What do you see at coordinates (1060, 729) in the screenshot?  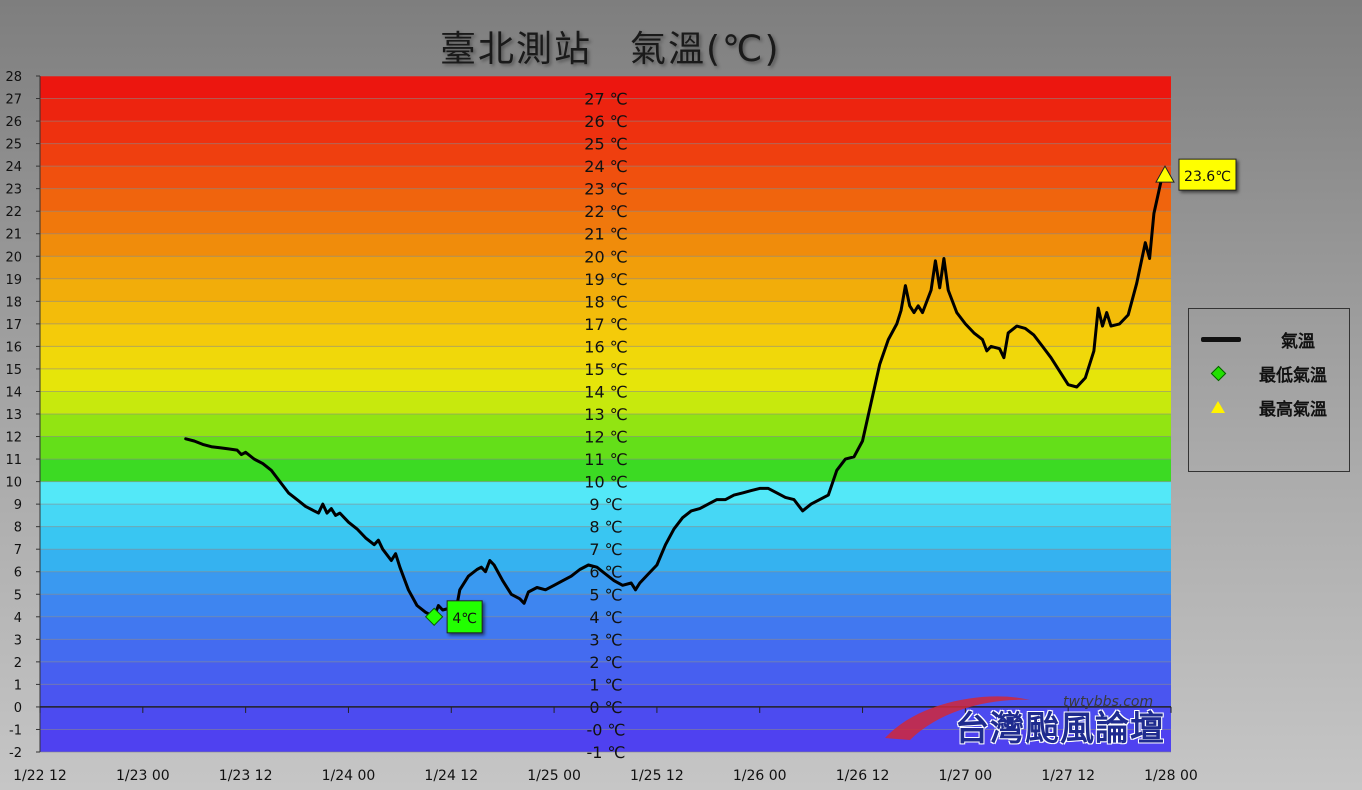 I see `watermark-logo: 台灣颱風論壇` at bounding box center [1060, 729].